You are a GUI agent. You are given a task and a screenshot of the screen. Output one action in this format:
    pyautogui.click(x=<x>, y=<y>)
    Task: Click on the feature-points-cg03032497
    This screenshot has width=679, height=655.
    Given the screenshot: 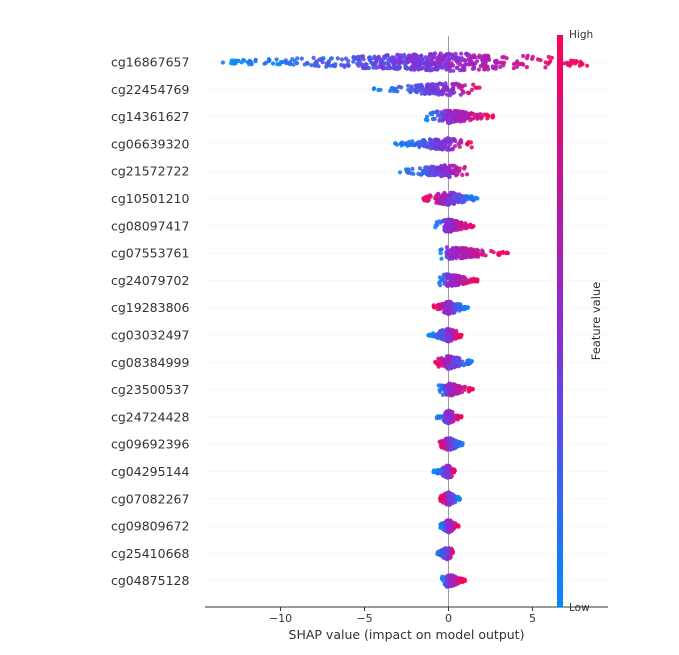 What is the action you would take?
    pyautogui.click(x=445, y=335)
    